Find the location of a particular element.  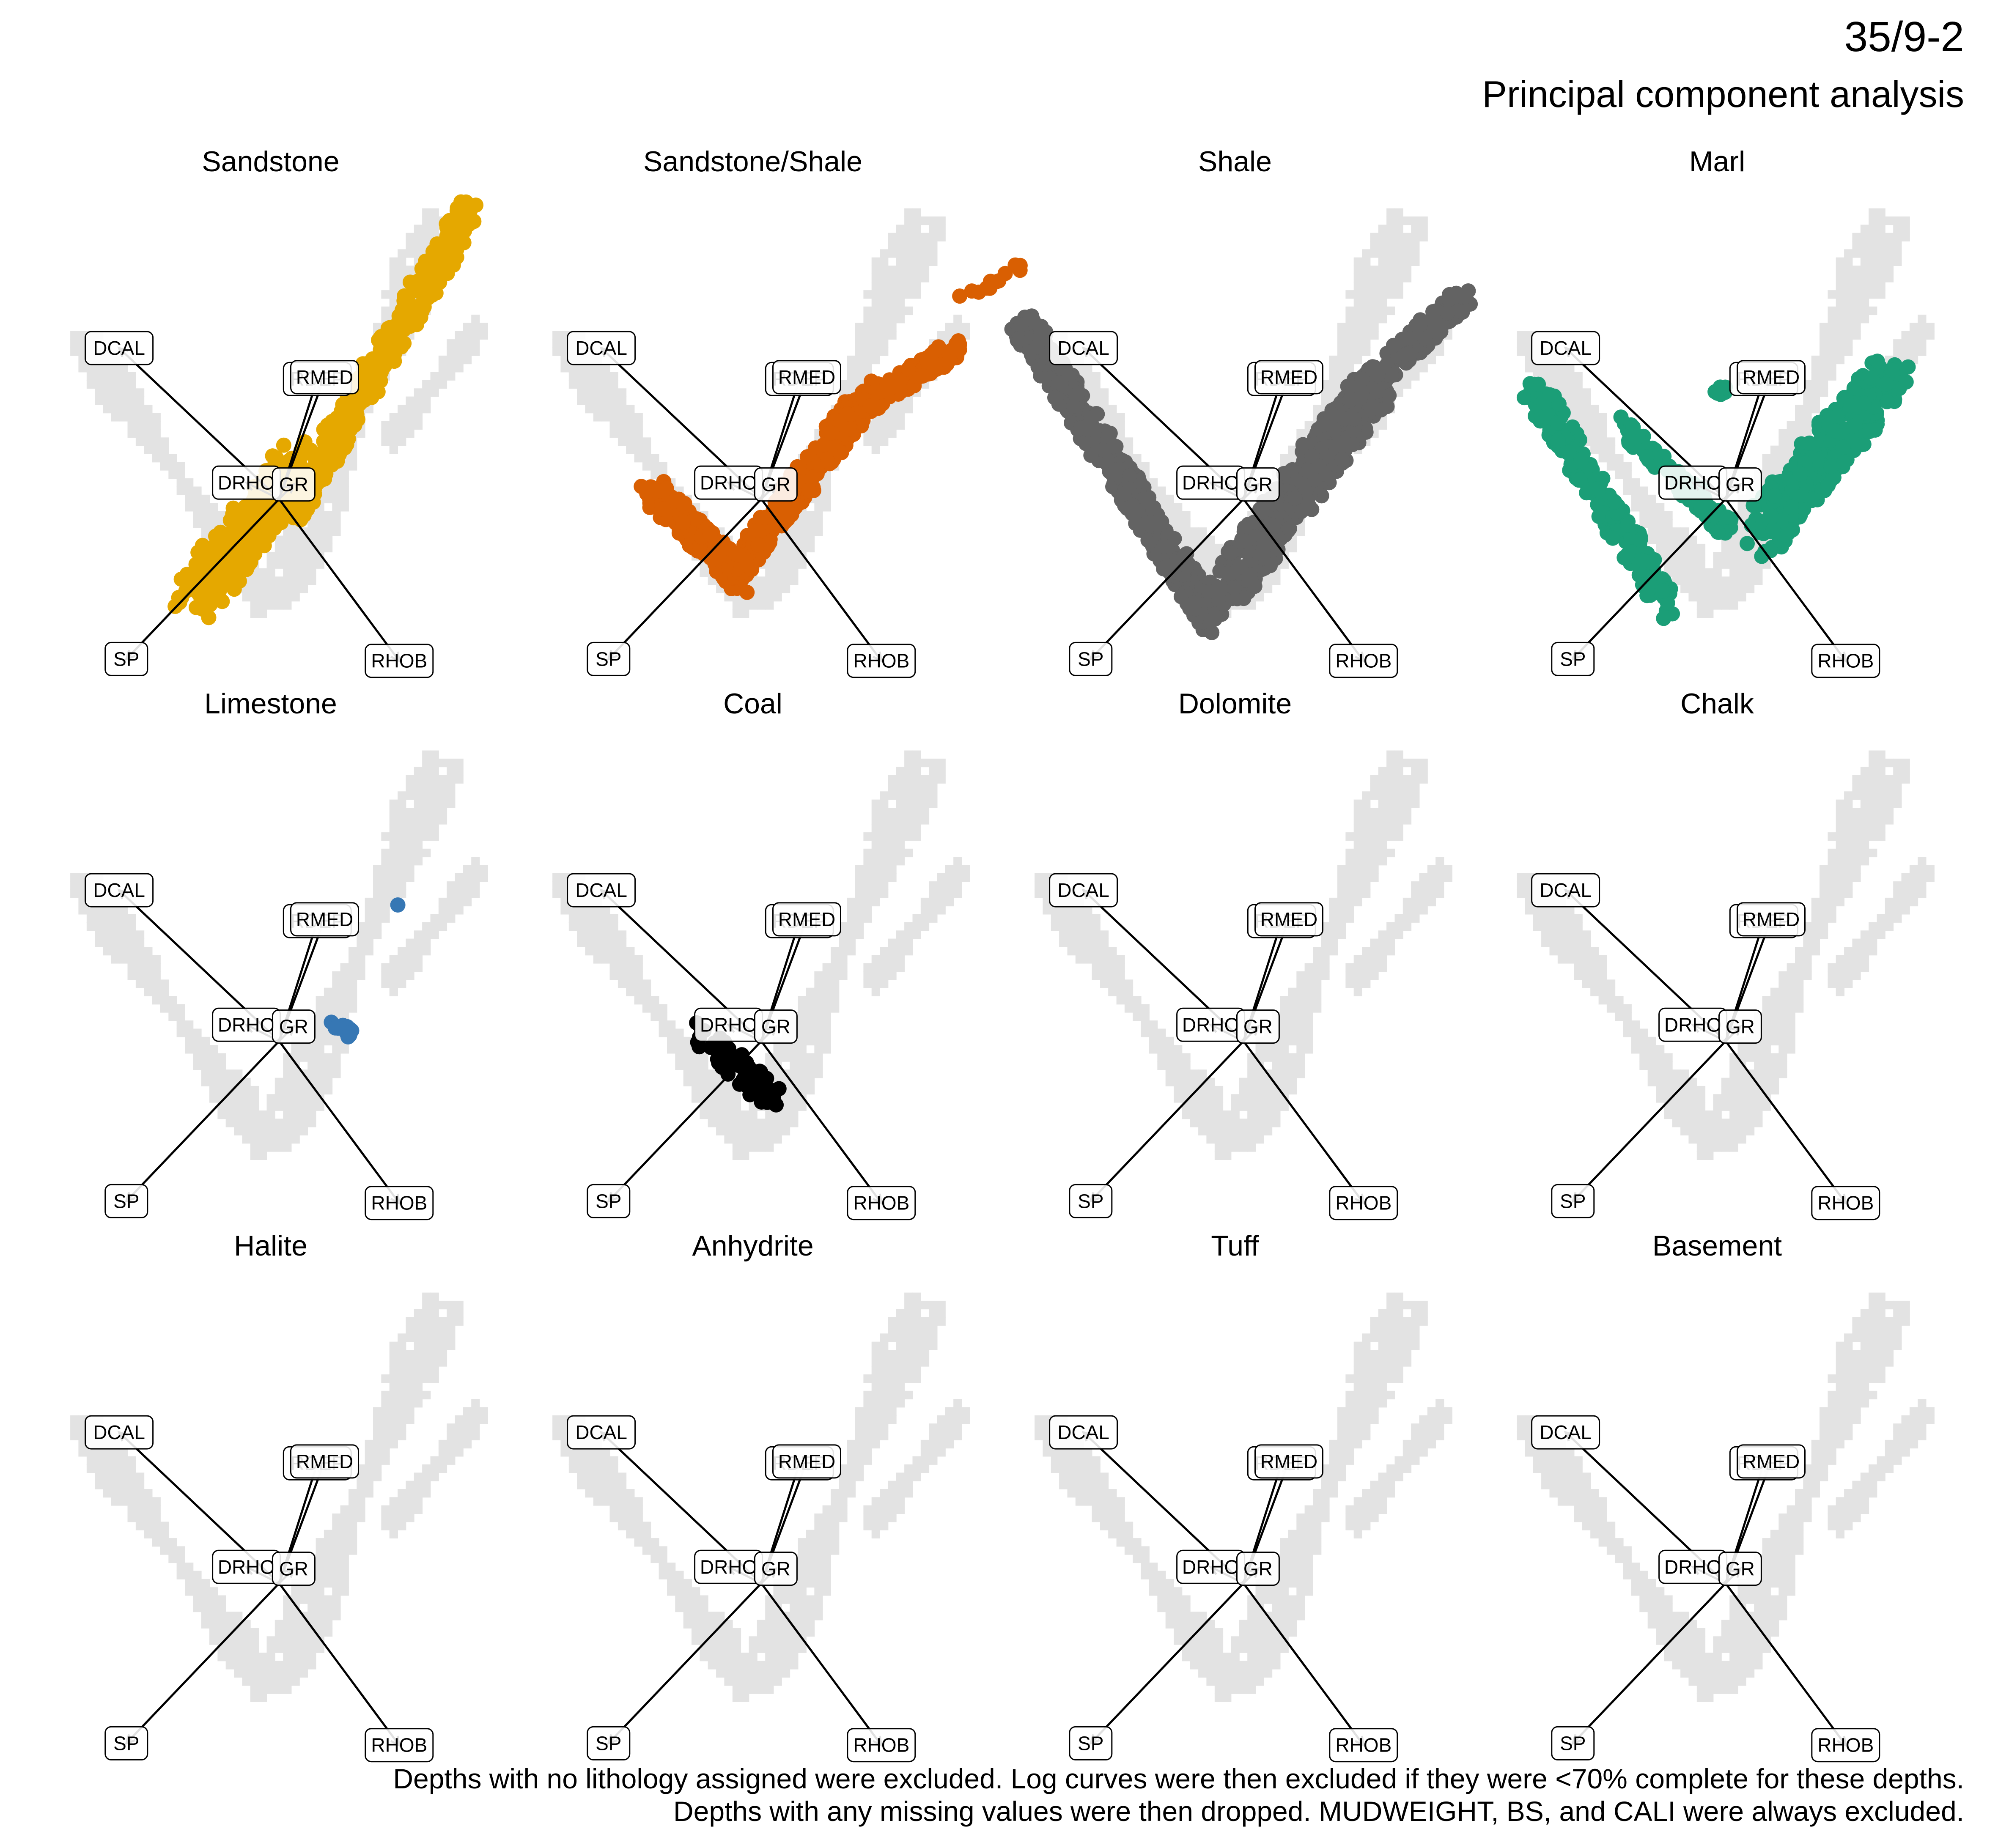

panel-title: Sandstone/Shale is located at coordinates (752, 161).